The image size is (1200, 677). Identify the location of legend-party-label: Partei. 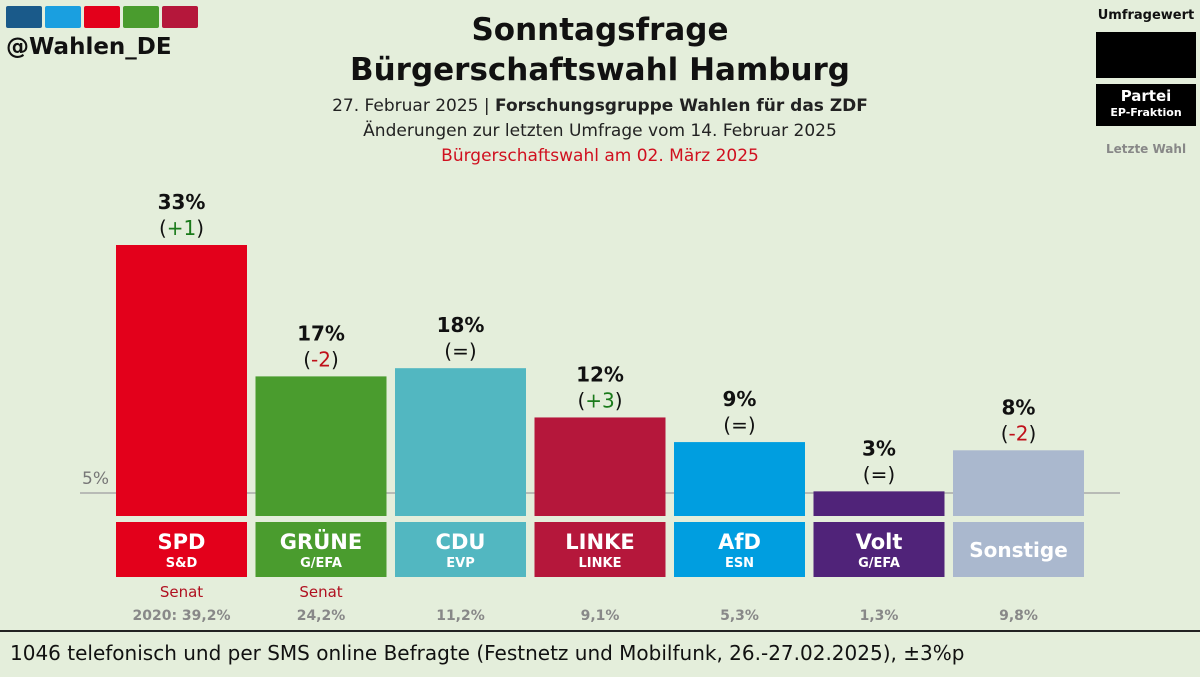
(1146, 96).